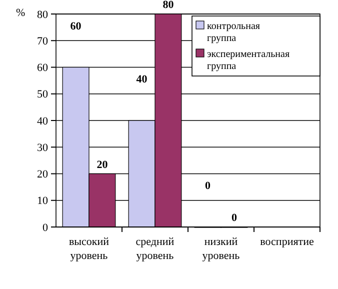 The width and height of the screenshot is (338, 289). What do you see at coordinates (221, 249) in the screenshot?
I see `x-tick-label: низкий уровень` at bounding box center [221, 249].